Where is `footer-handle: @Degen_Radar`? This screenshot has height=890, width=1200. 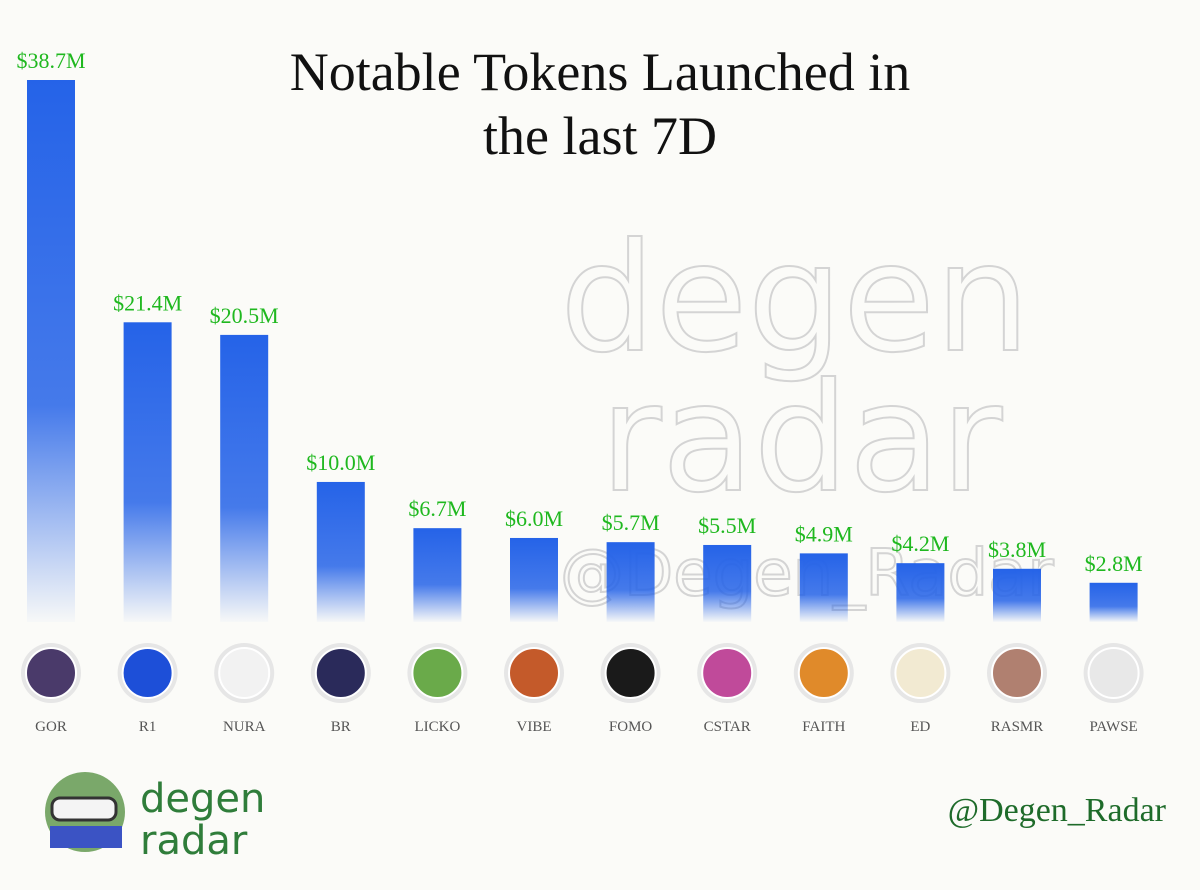 footer-handle: @Degen_Radar is located at coordinates (1056, 810).